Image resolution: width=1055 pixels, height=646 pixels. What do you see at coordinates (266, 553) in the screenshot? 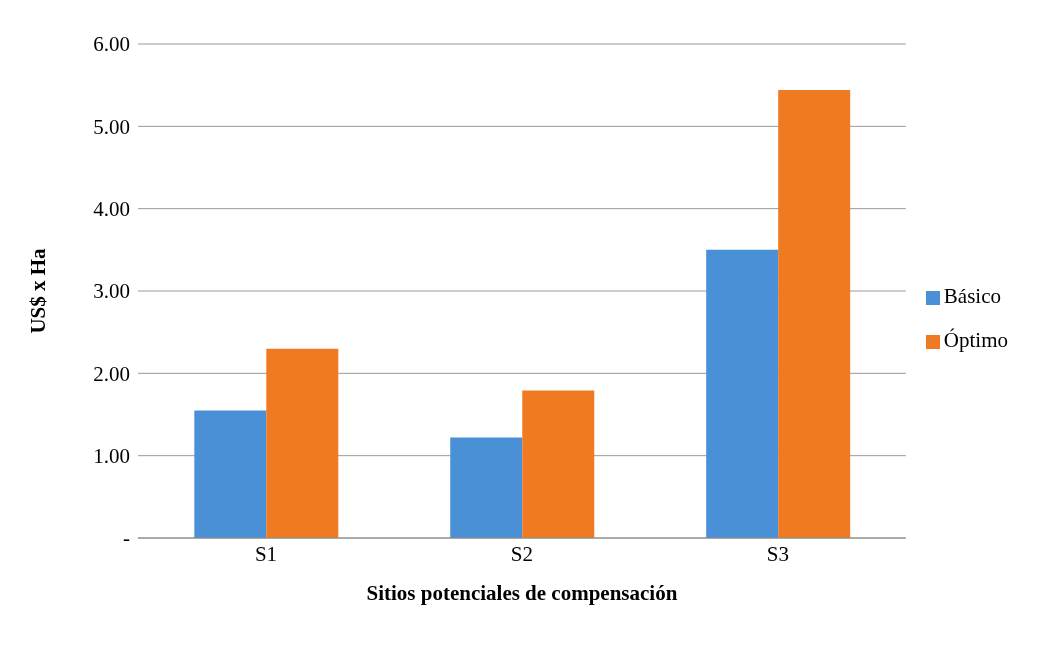
I see `x-tick-label: S1` at bounding box center [266, 553].